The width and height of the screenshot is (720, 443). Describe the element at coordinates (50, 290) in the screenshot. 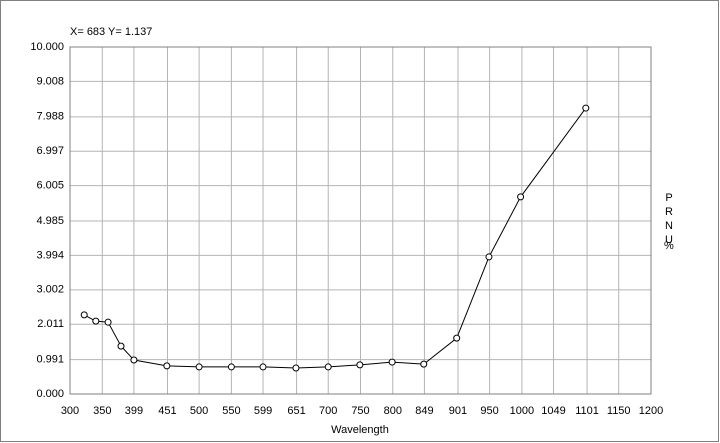

I see `y-tick-label: 3.002` at that location.